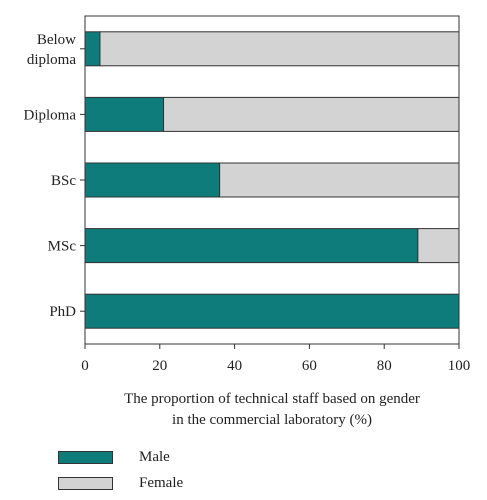  Describe the element at coordinates (339, 180) in the screenshot. I see `bar-female-bsc` at that location.